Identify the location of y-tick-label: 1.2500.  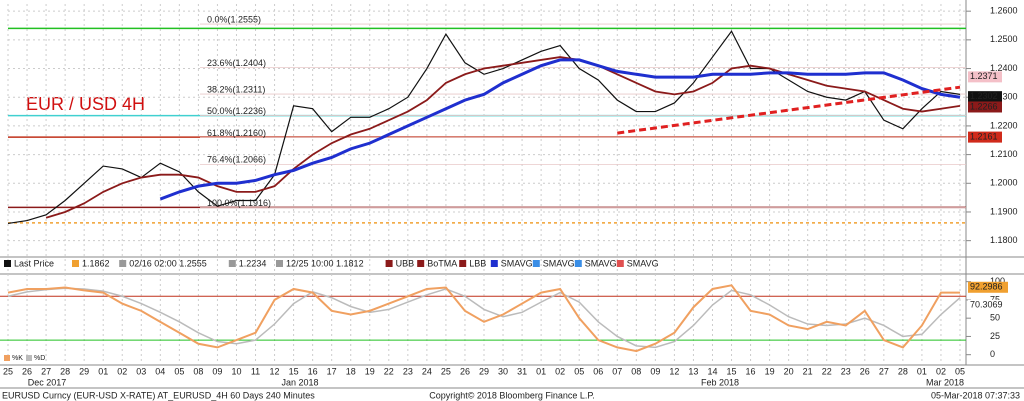
(1004, 39).